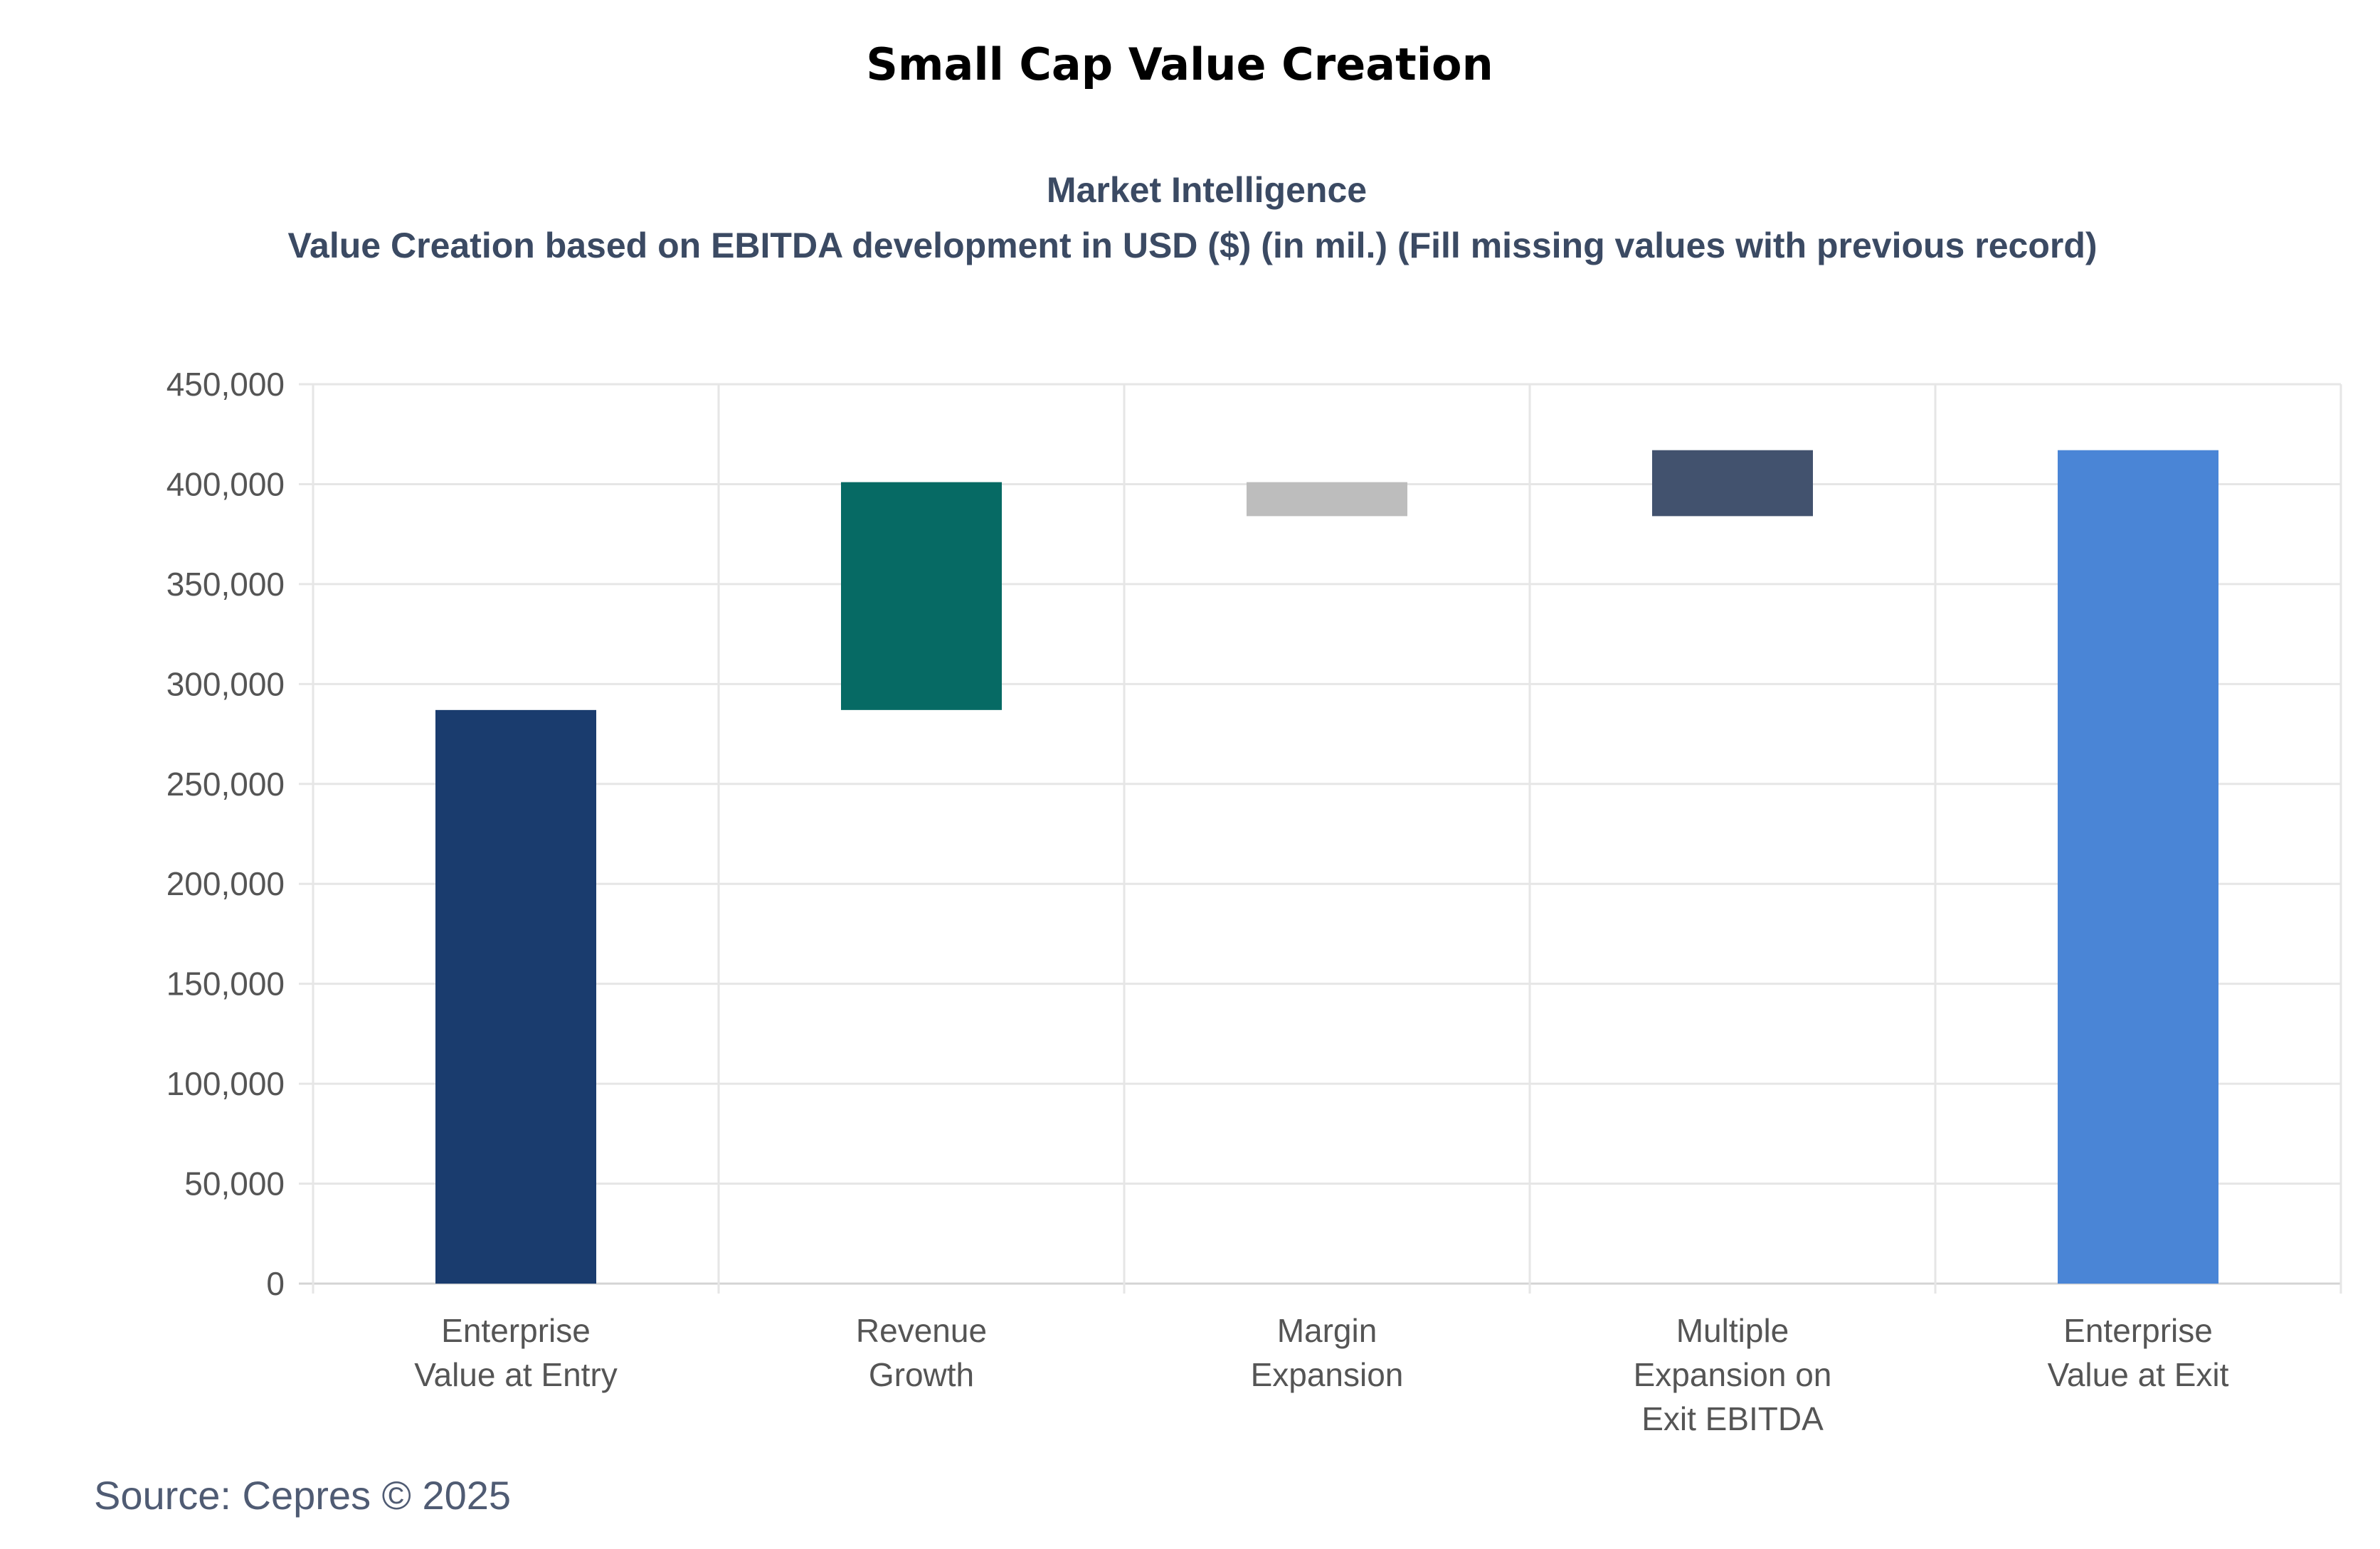  What do you see at coordinates (302, 1495) in the screenshot?
I see `source-note: Source: Cepres © 2025` at bounding box center [302, 1495].